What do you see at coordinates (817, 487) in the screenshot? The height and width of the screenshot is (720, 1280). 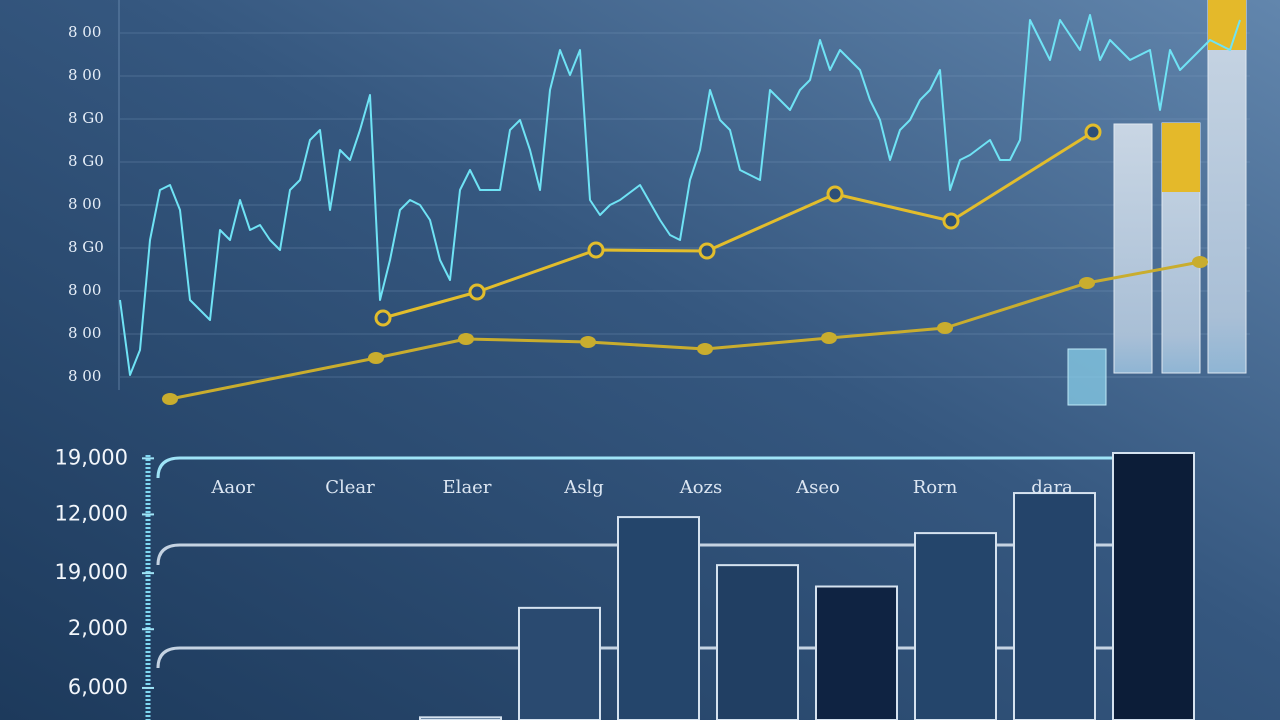 I see `x-tick-label: Aseo` at bounding box center [817, 487].